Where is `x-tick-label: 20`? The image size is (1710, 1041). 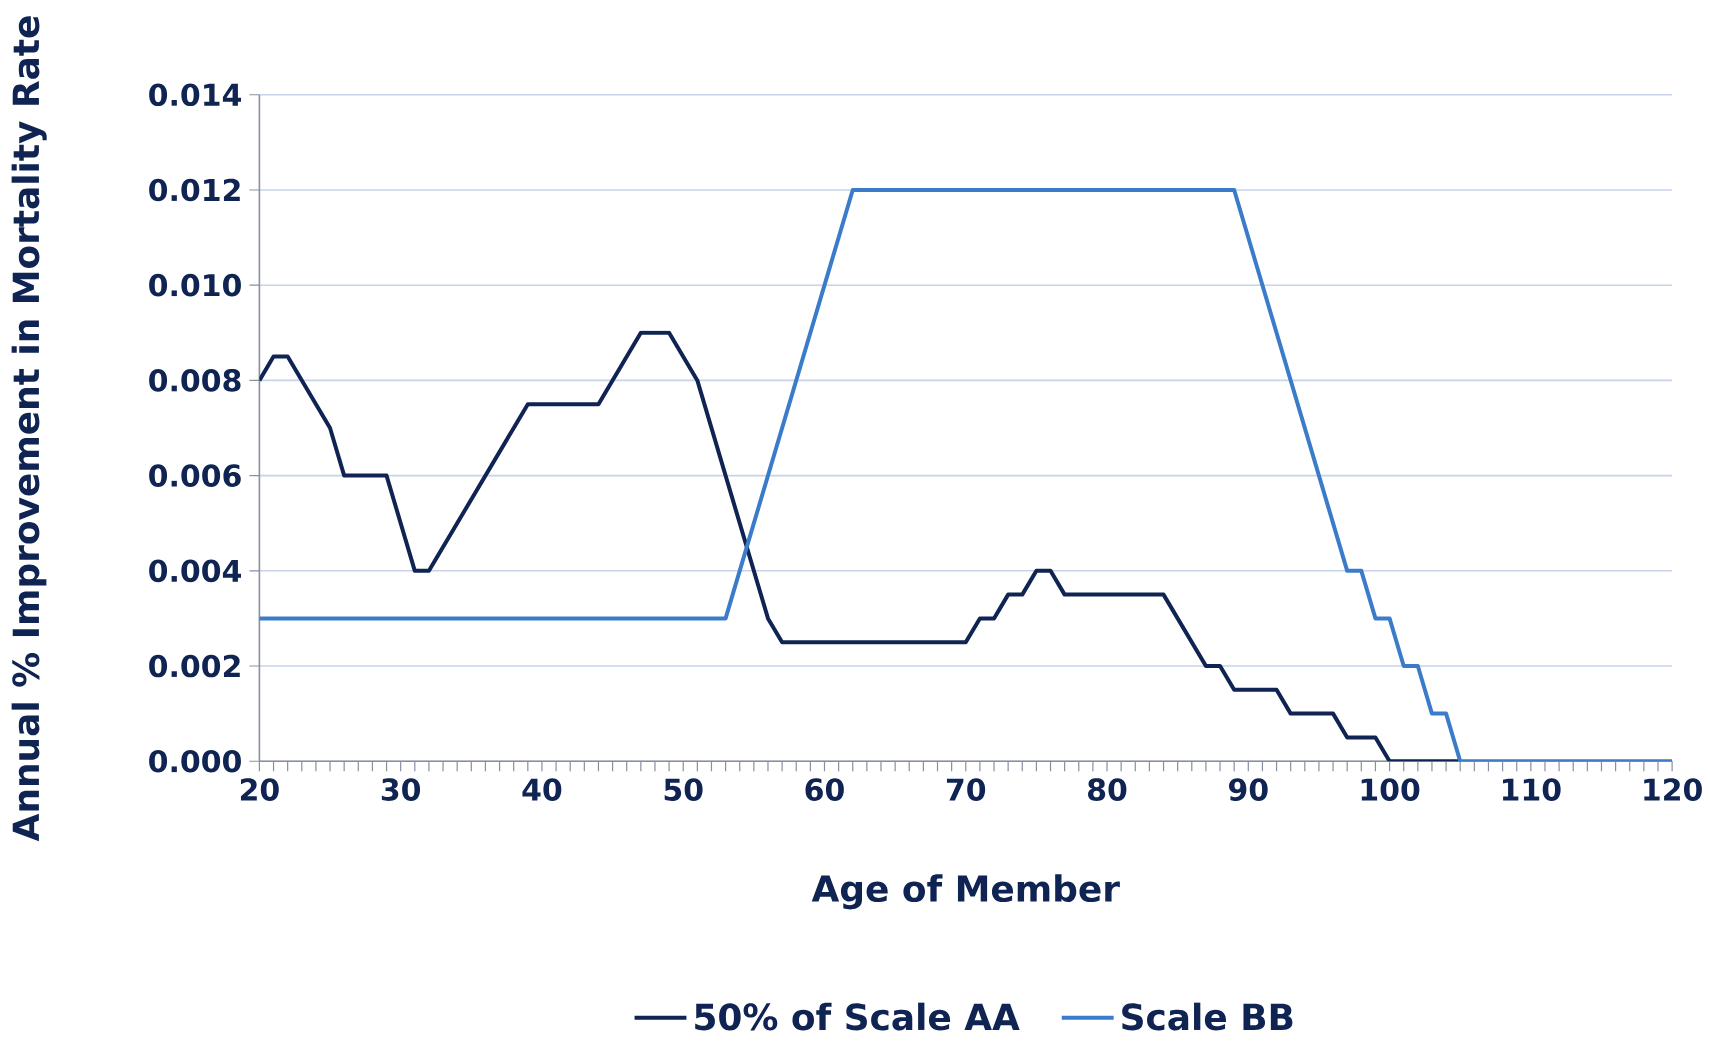 x-tick-label: 20 is located at coordinates (259, 789).